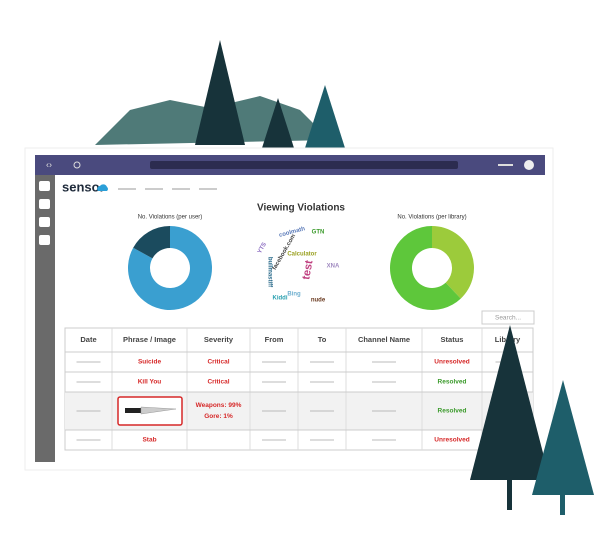 This screenshot has width=609, height=557. I want to click on logo-cloud, so click(102, 187).